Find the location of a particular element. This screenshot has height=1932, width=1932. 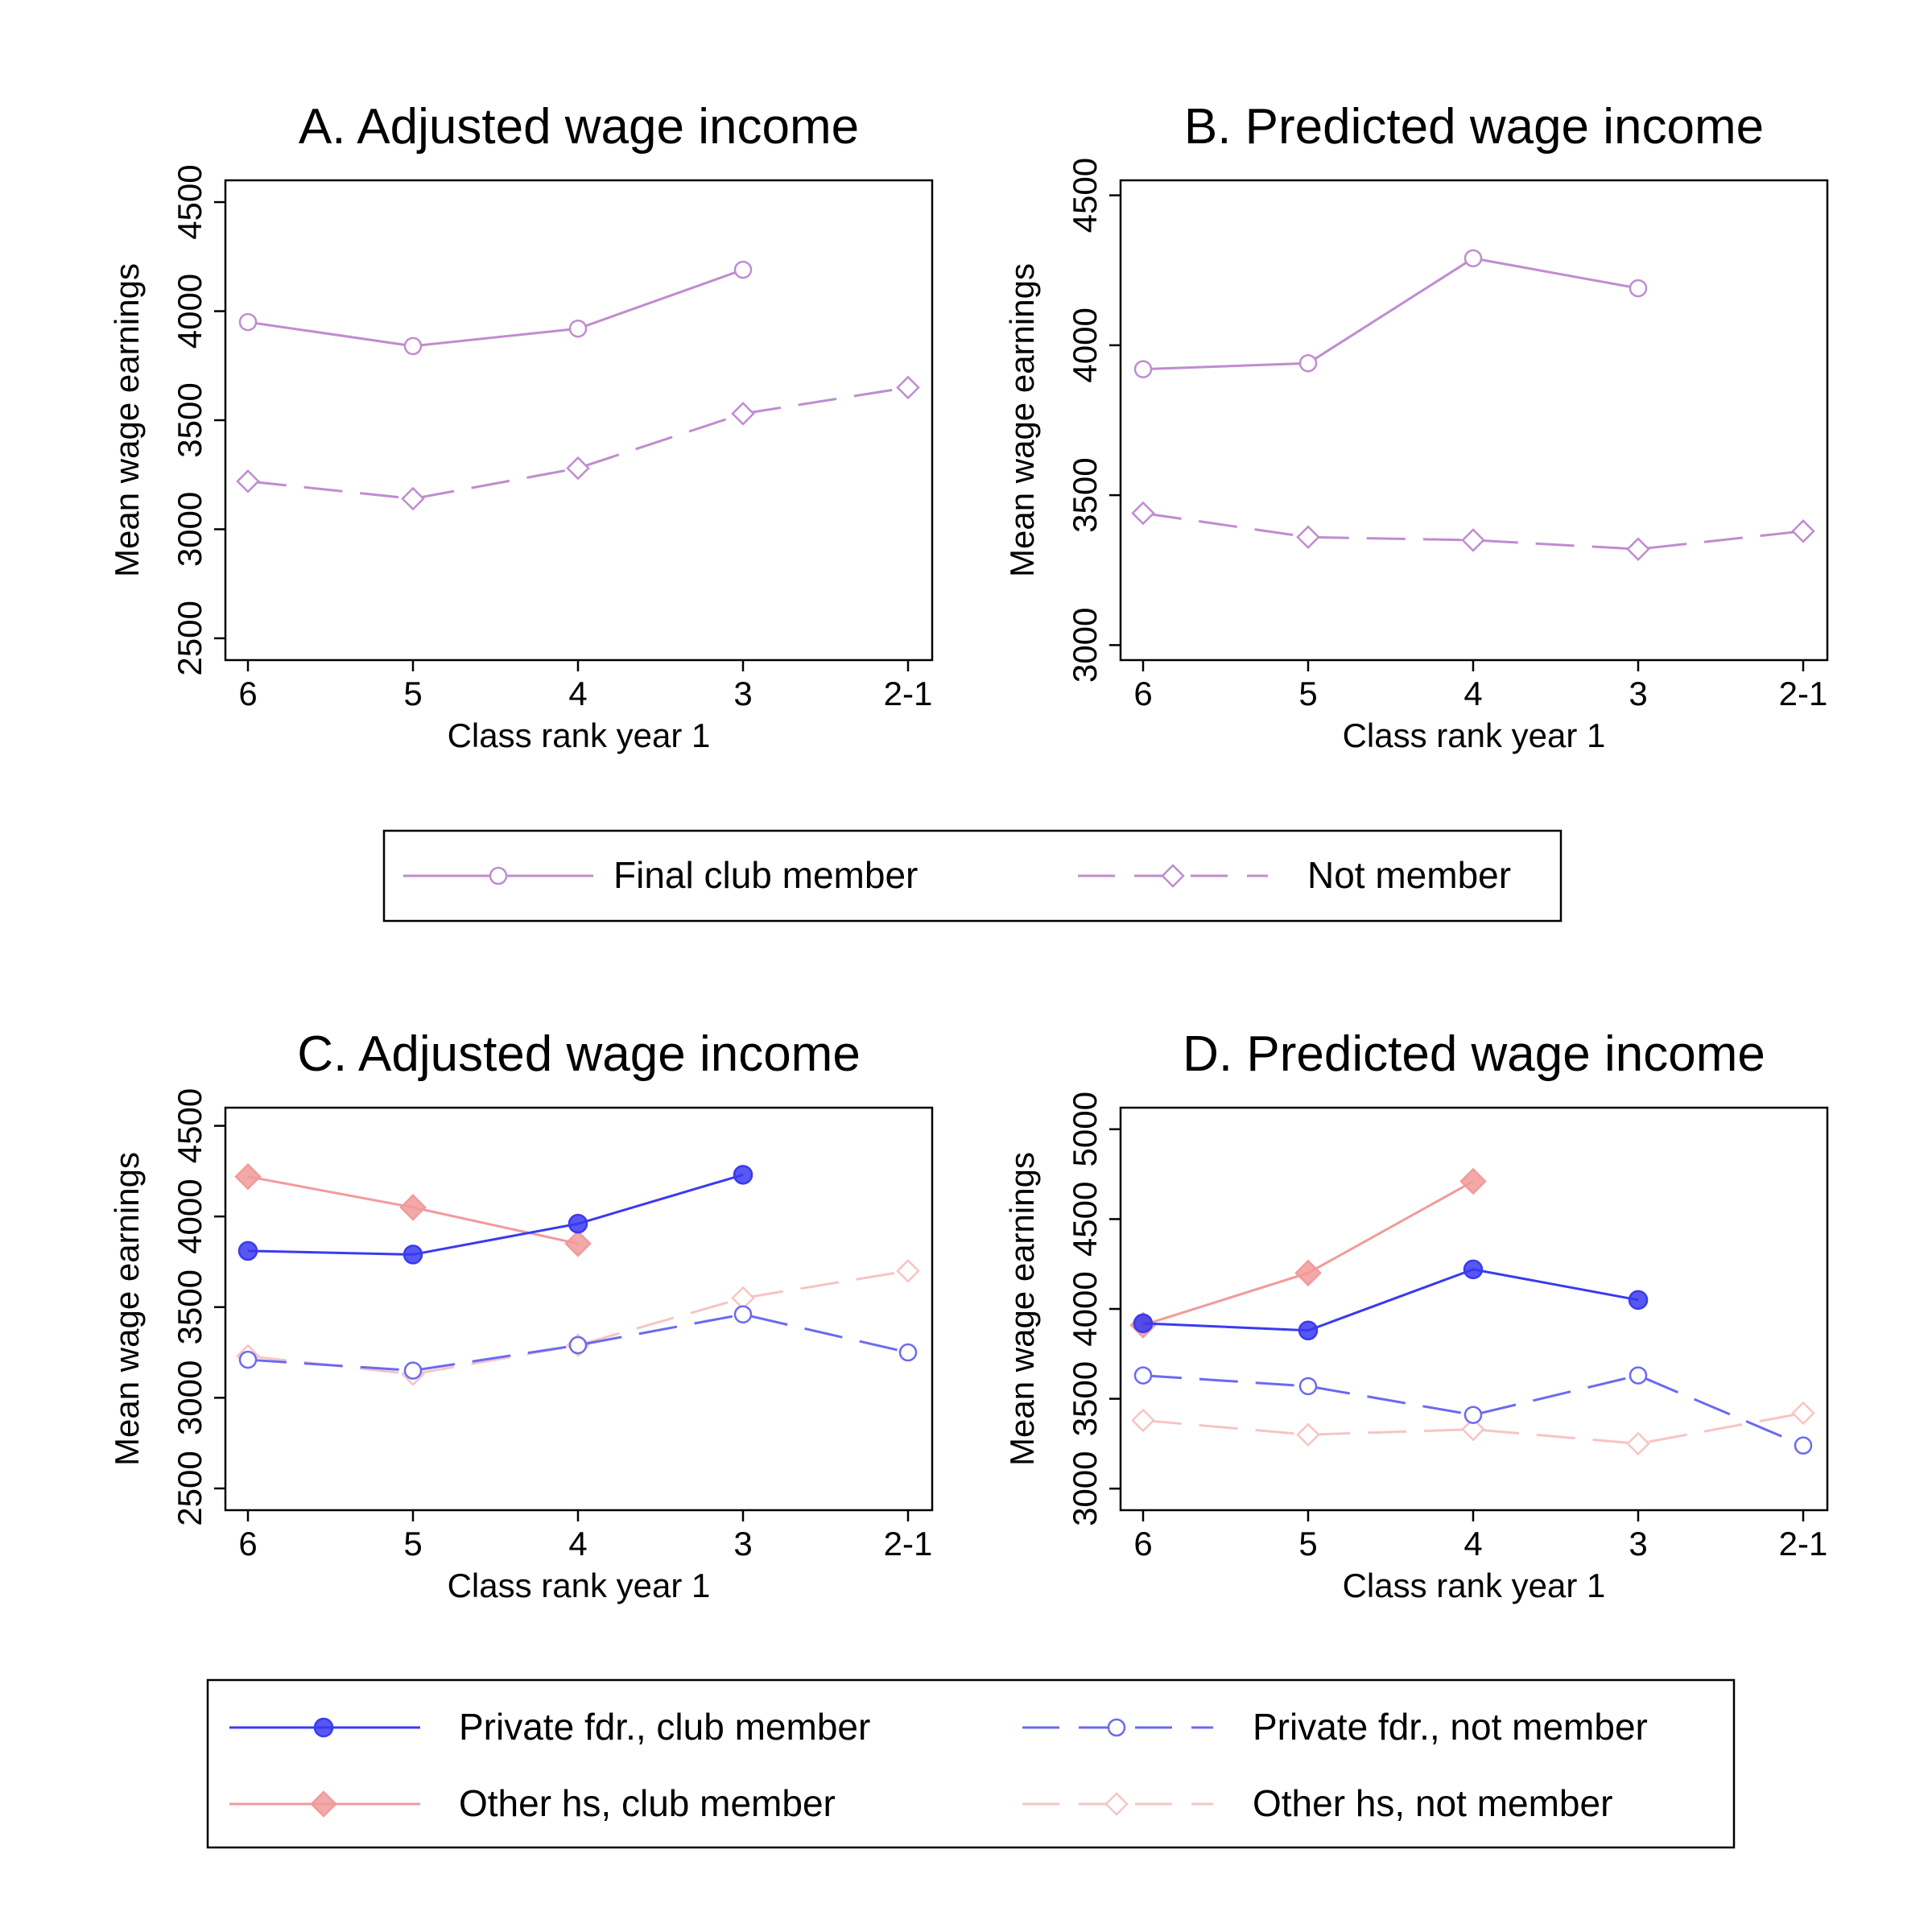

legend-item: Private fdr., club member is located at coordinates (549, 1727).